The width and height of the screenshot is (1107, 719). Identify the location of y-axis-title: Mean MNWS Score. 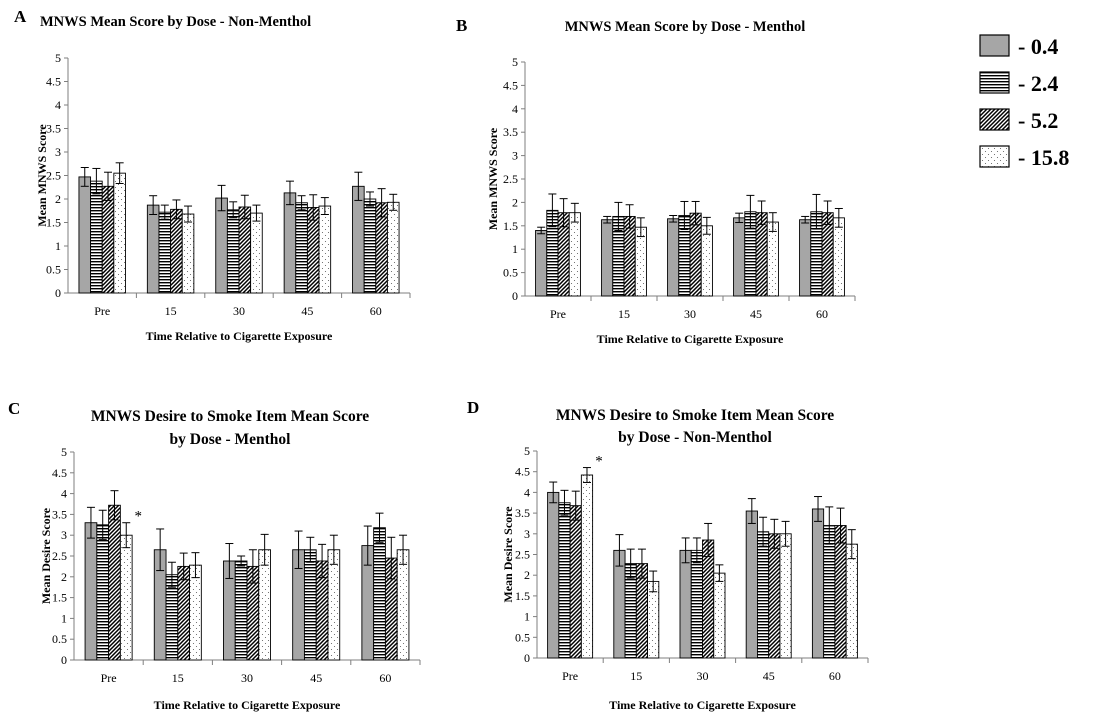
(493, 178).